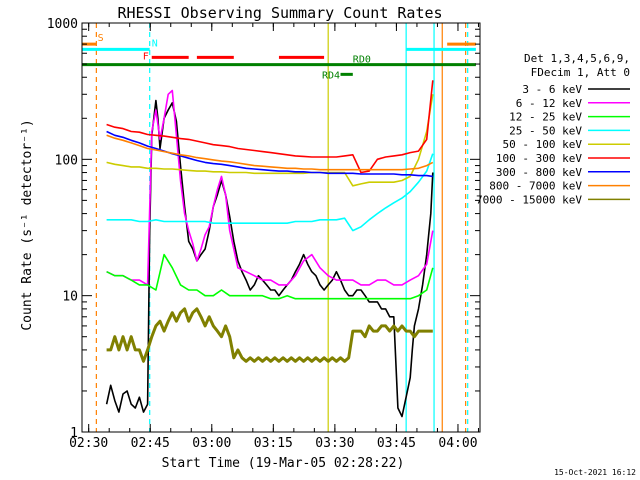 Image resolution: width=640 pixels, height=480 pixels. Describe the element at coordinates (396, 443) in the screenshot. I see `x-tick-label-5: 03:45` at that location.